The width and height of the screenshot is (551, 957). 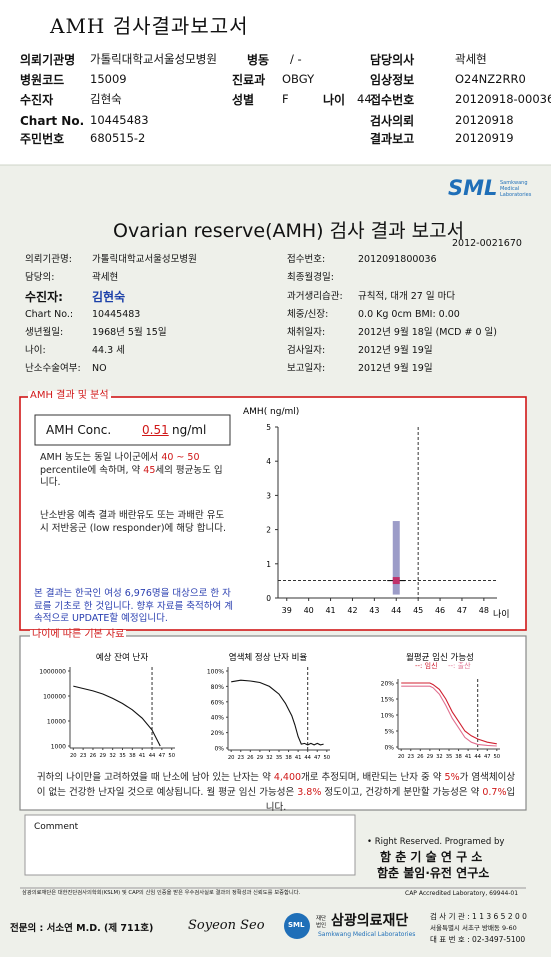 I want to click on header-label: 진료과, so click(x=249, y=80).